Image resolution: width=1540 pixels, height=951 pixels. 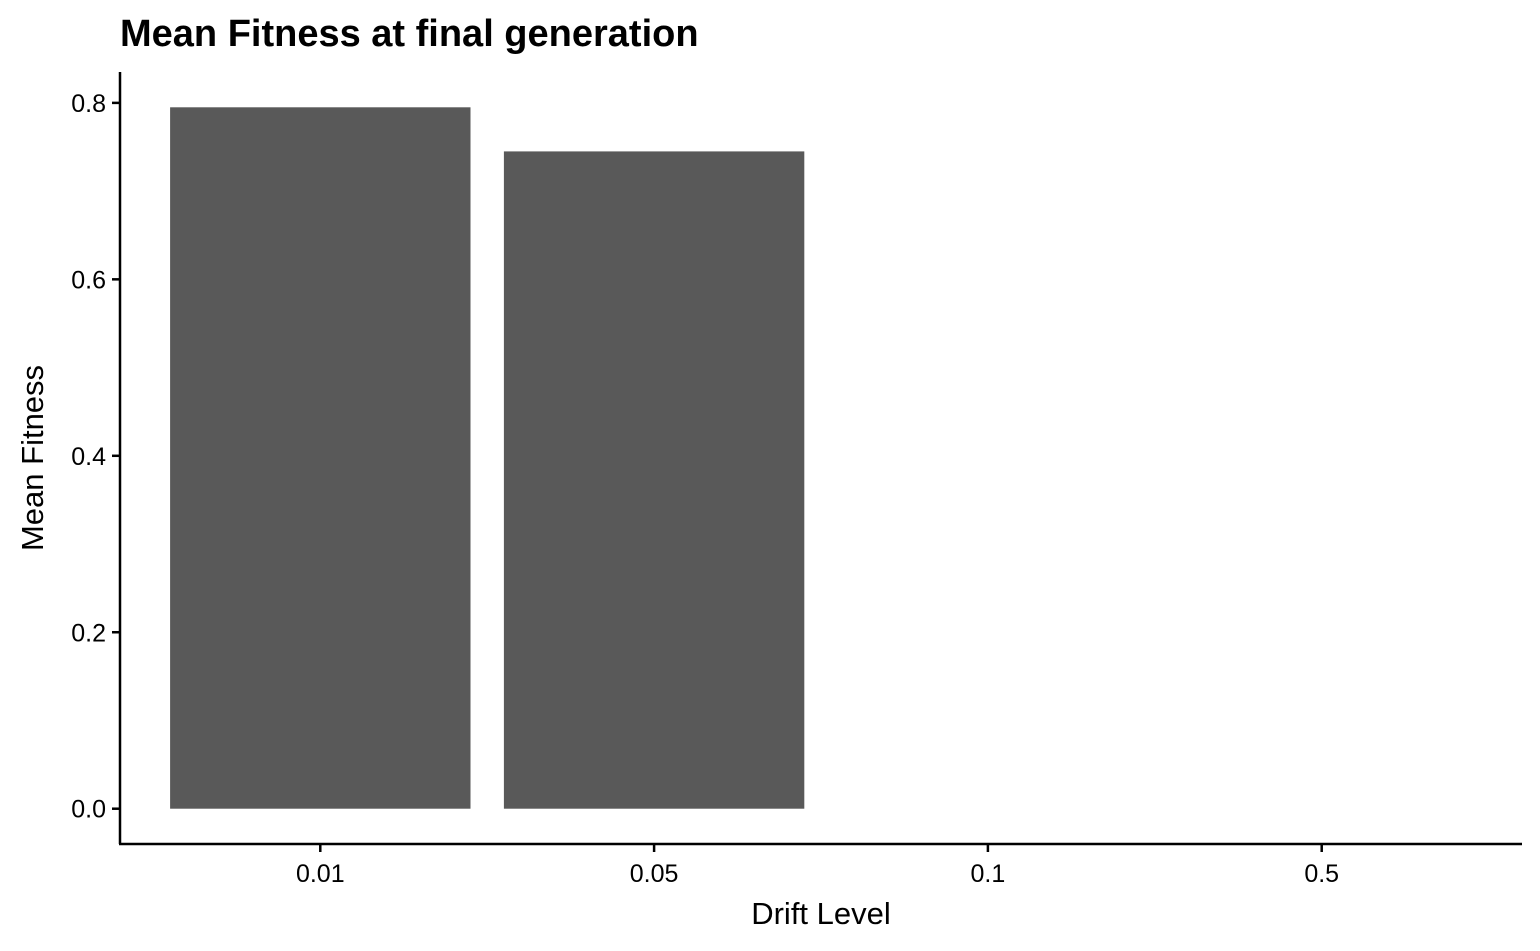 What do you see at coordinates (320, 874) in the screenshot?
I see `x-tick-label: 0.01` at bounding box center [320, 874].